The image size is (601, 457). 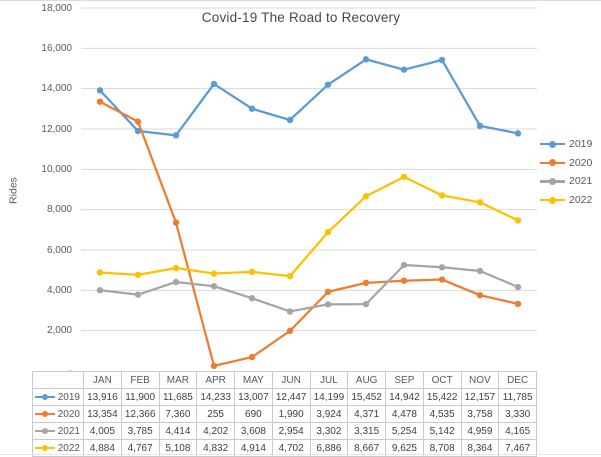 What do you see at coordinates (59, 331) in the screenshot?
I see `y-tick-label: 2,000` at bounding box center [59, 331].